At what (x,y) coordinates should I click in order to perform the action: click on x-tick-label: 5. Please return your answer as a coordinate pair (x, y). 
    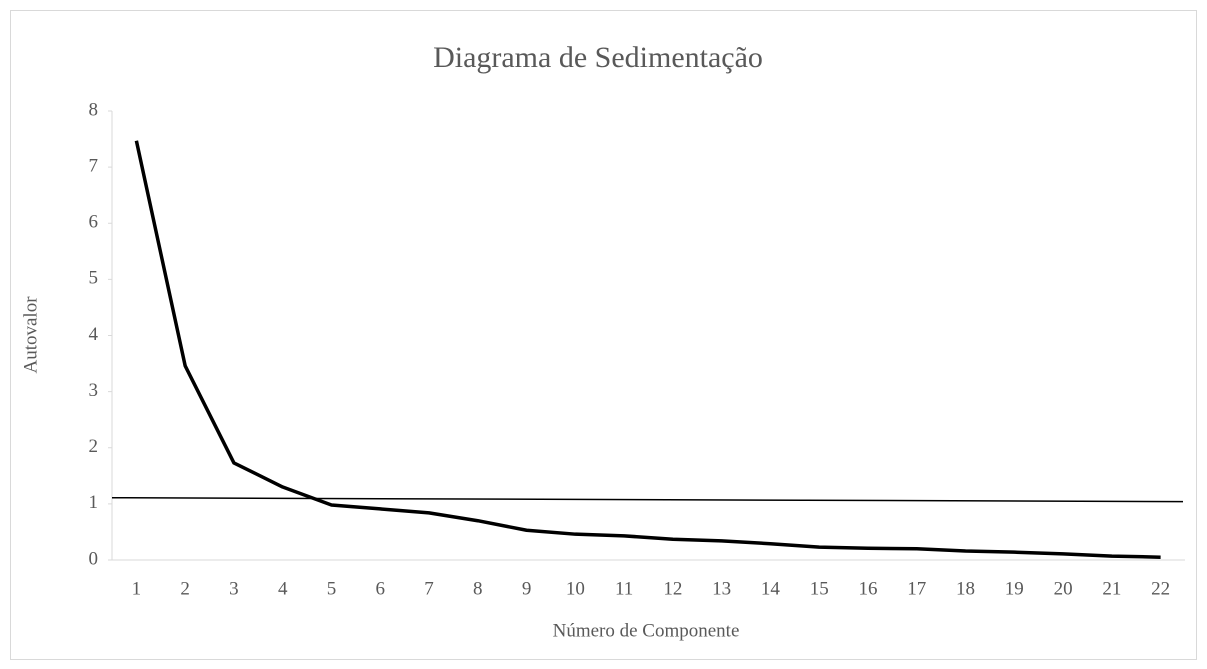
    Looking at the image, I should click on (332, 588).